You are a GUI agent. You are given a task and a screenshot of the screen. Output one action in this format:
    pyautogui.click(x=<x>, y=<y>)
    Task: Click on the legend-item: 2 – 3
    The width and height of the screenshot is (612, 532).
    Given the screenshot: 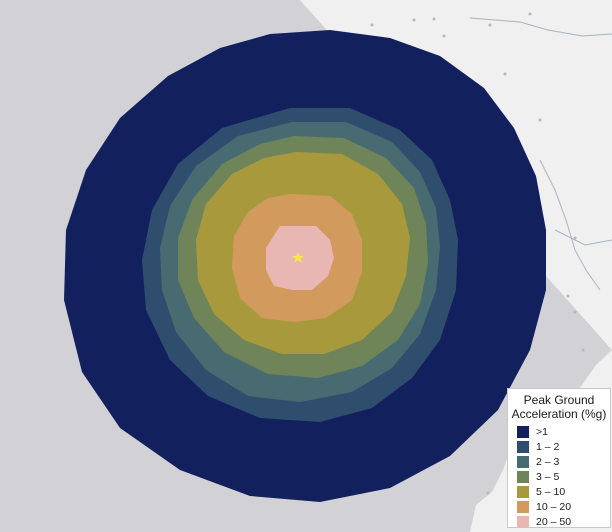 What is the action you would take?
    pyautogui.click(x=563, y=462)
    